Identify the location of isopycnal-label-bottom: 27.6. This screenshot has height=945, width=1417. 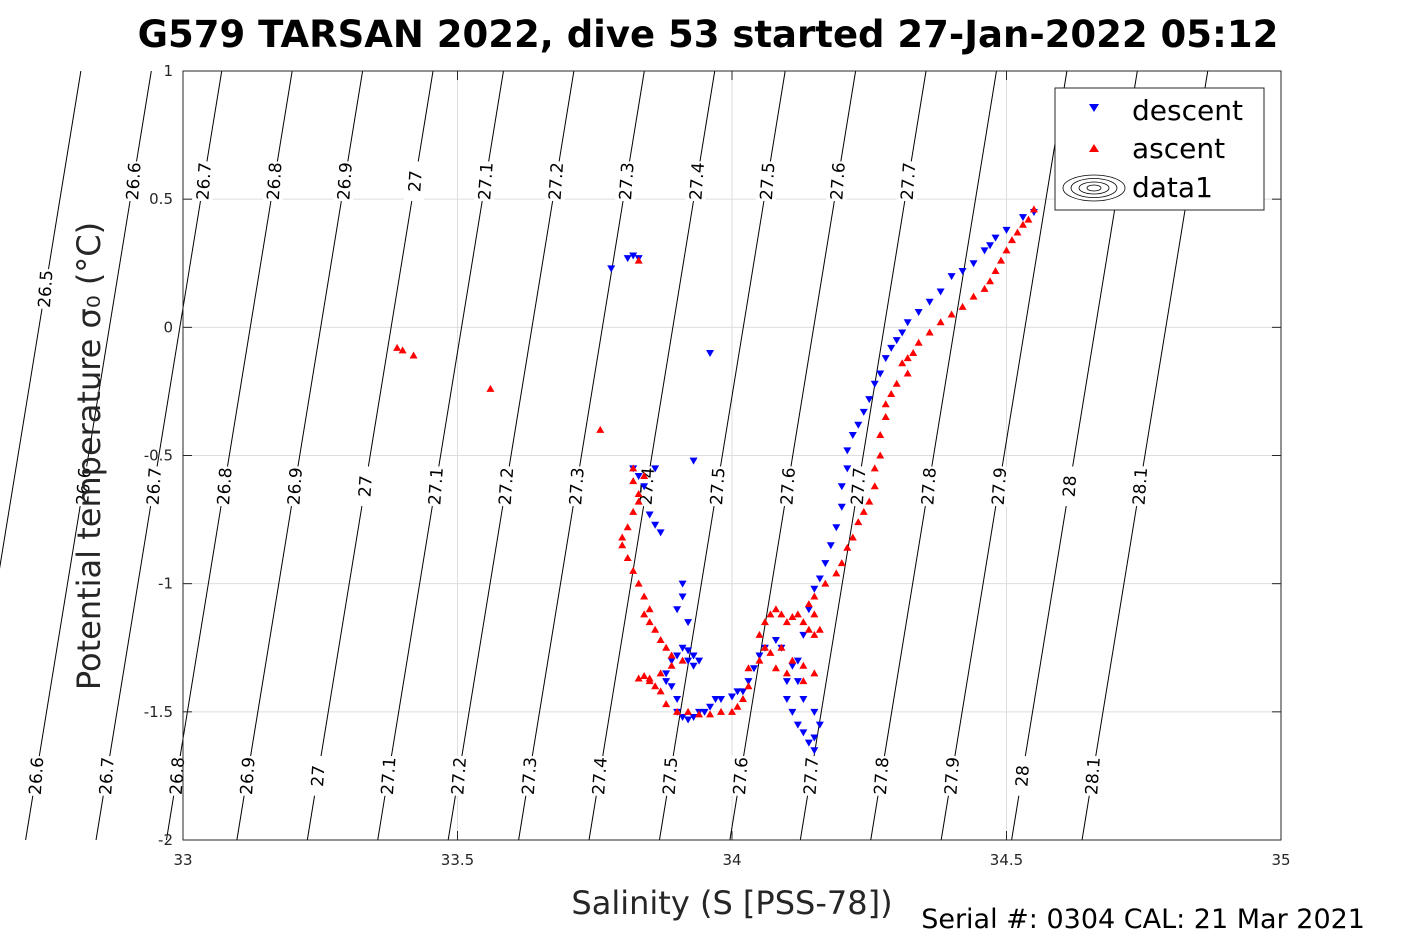
(740, 776).